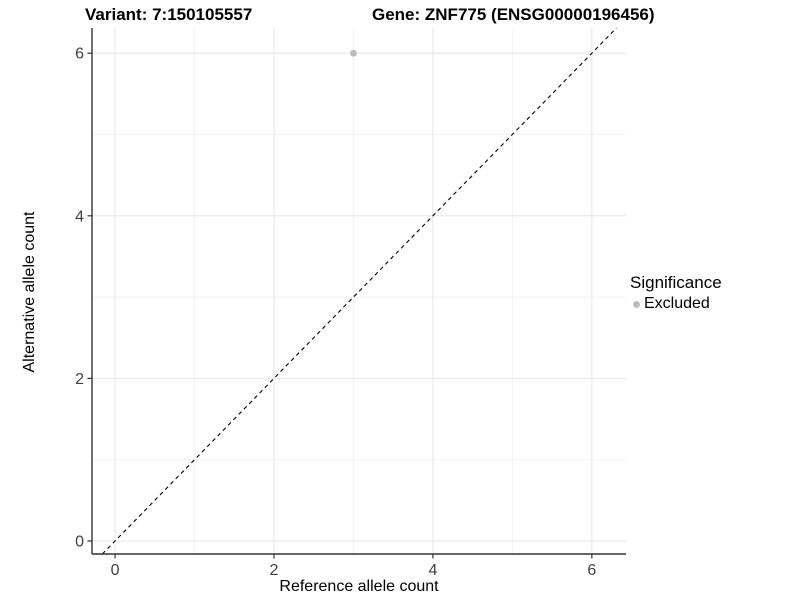 The width and height of the screenshot is (800, 600). I want to click on data-point, so click(353, 53).